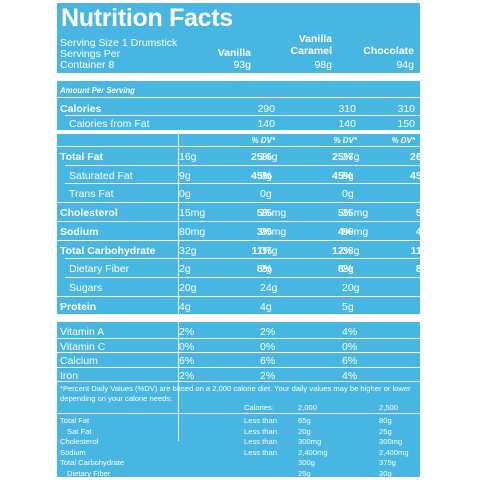 The width and height of the screenshot is (480, 480). Describe the element at coordinates (304, 420) in the screenshot. I see `daily-value-2000: 65g` at that location.